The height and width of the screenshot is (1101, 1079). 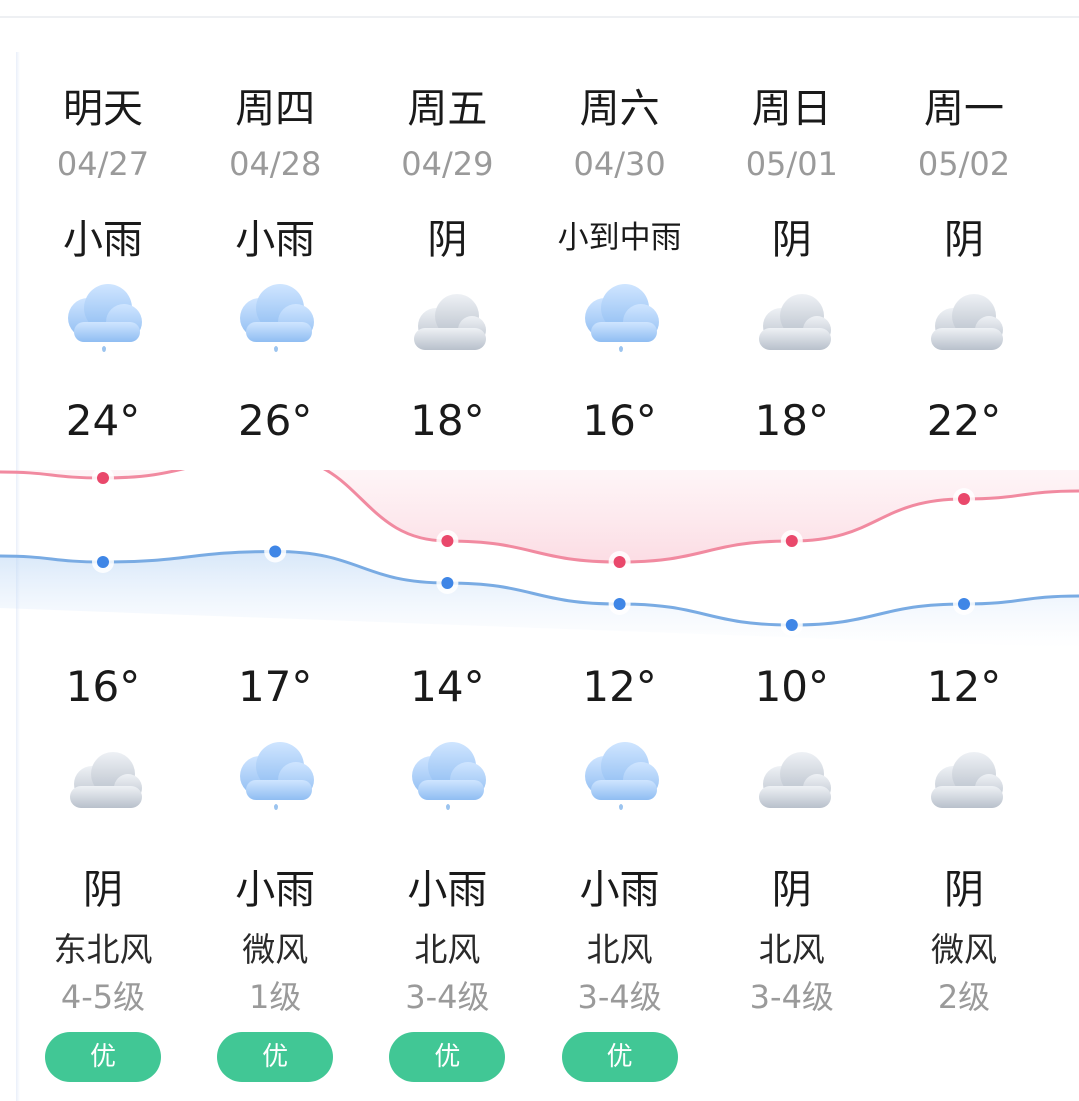 I want to click on top-divider, so click(x=539, y=17).